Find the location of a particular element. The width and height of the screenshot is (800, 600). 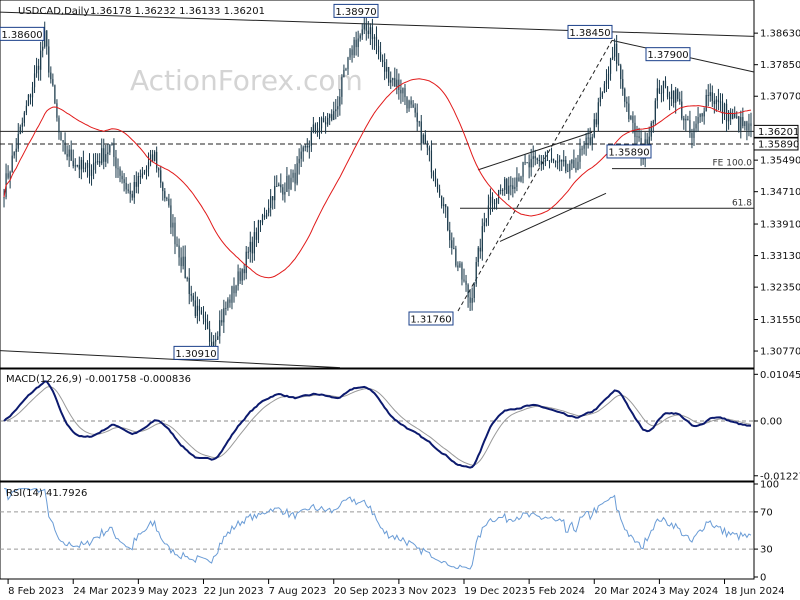

date-tick-label: 7 Aug 2023 is located at coordinates (298, 591).